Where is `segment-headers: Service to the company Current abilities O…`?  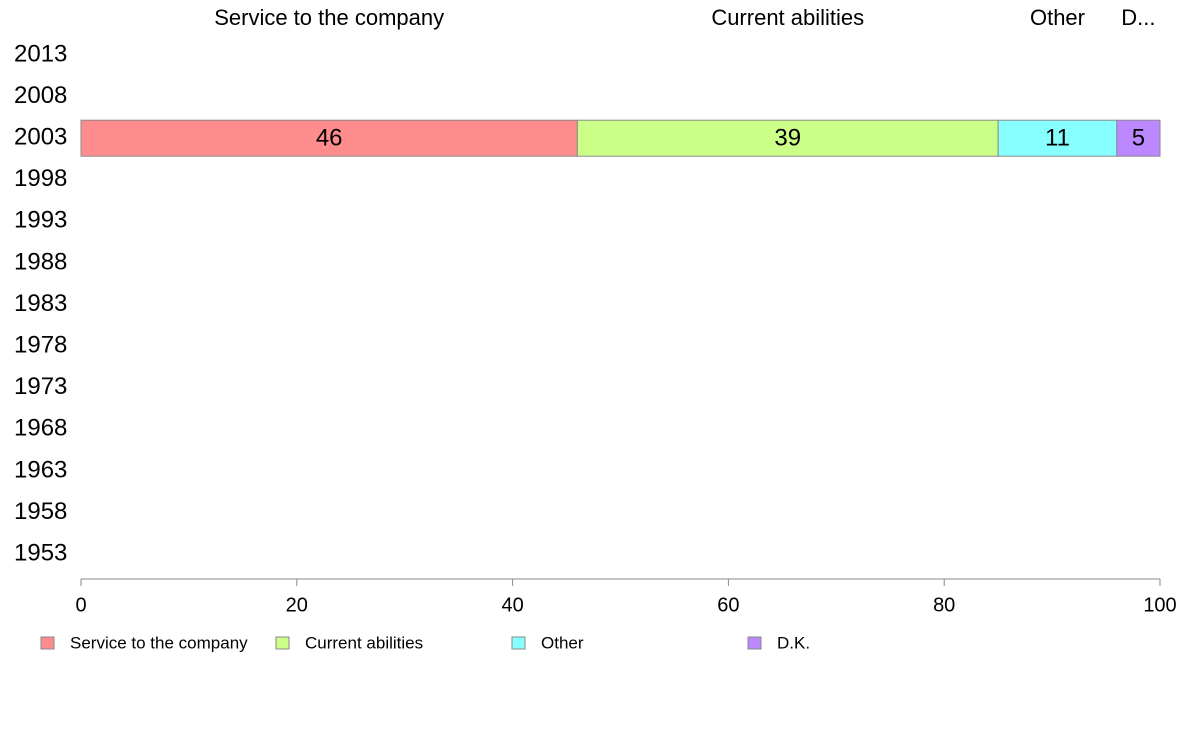 segment-headers: Service to the company Current abilities O… is located at coordinates (684, 17).